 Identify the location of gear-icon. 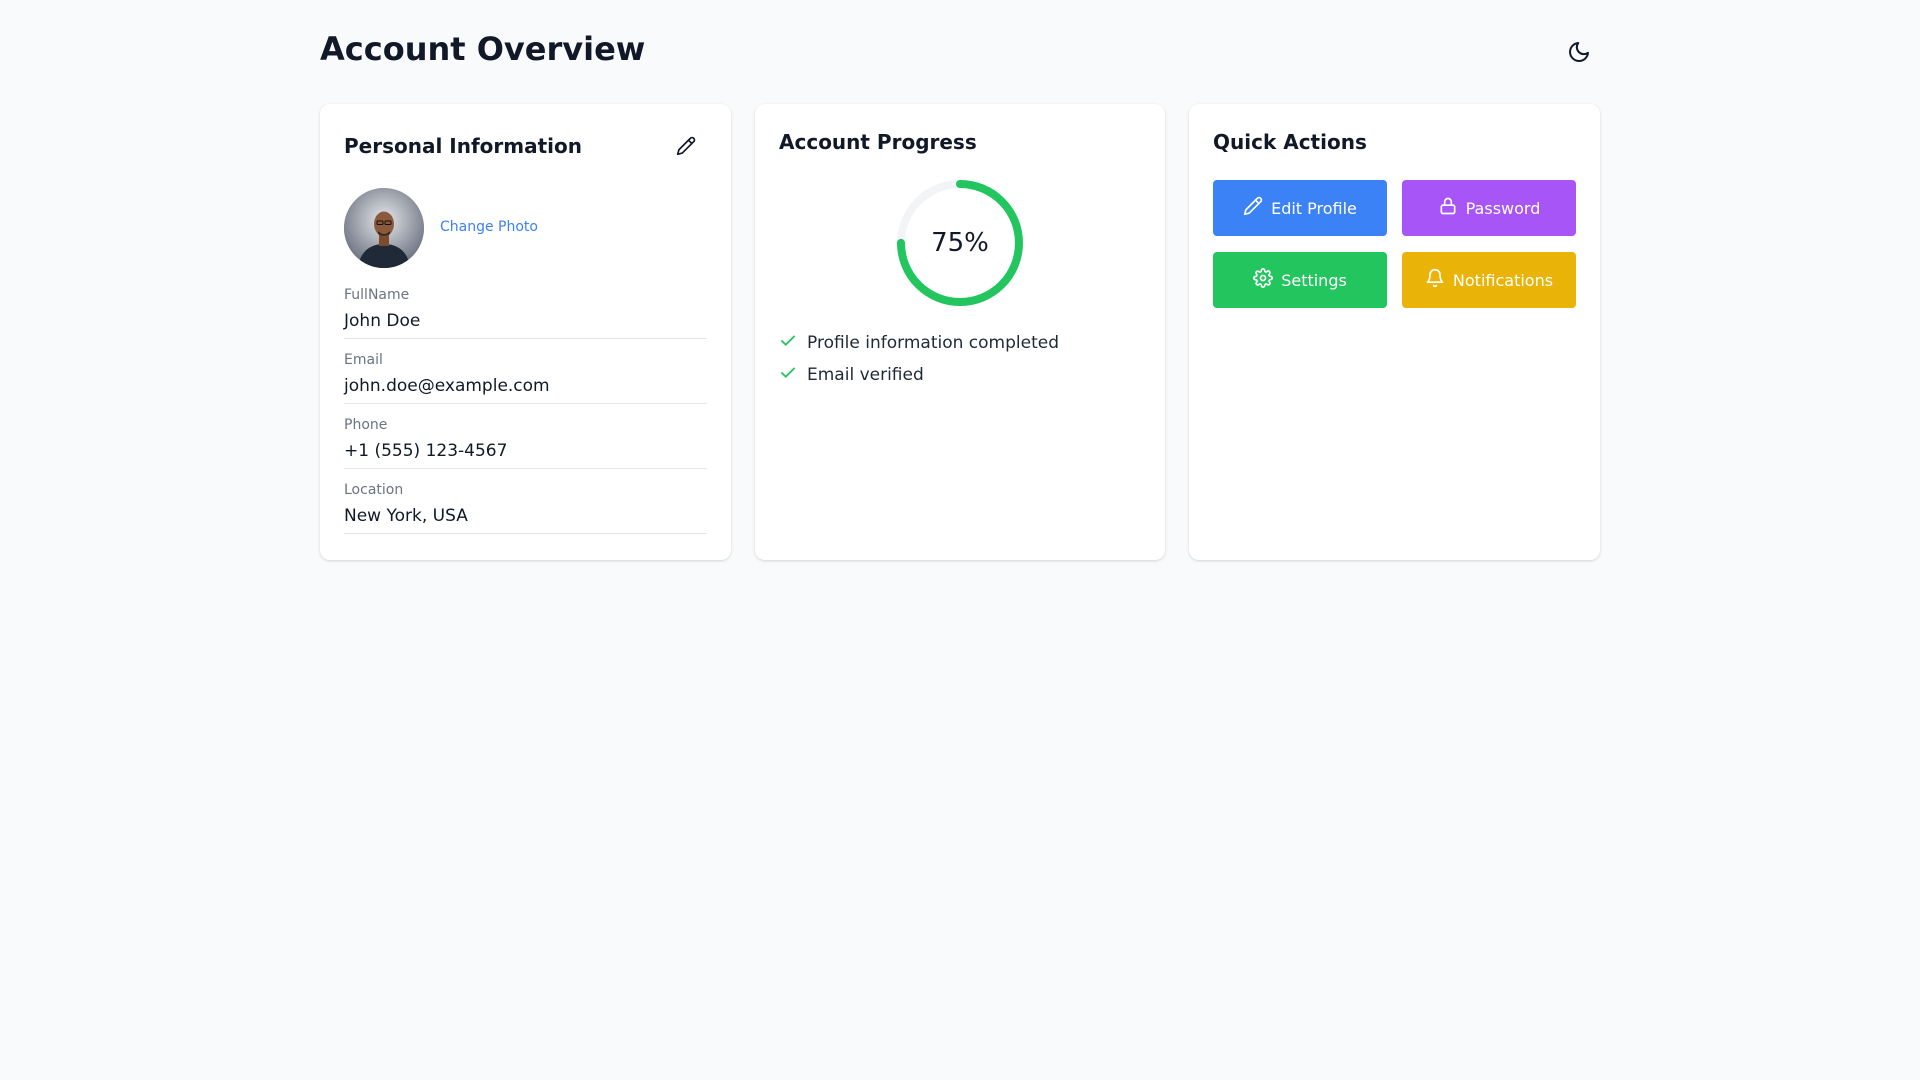
(1267, 280).